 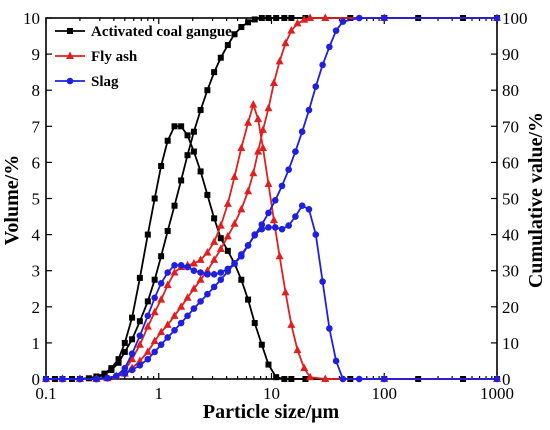 I want to click on legend-entry: Fly ash, so click(x=96, y=57).